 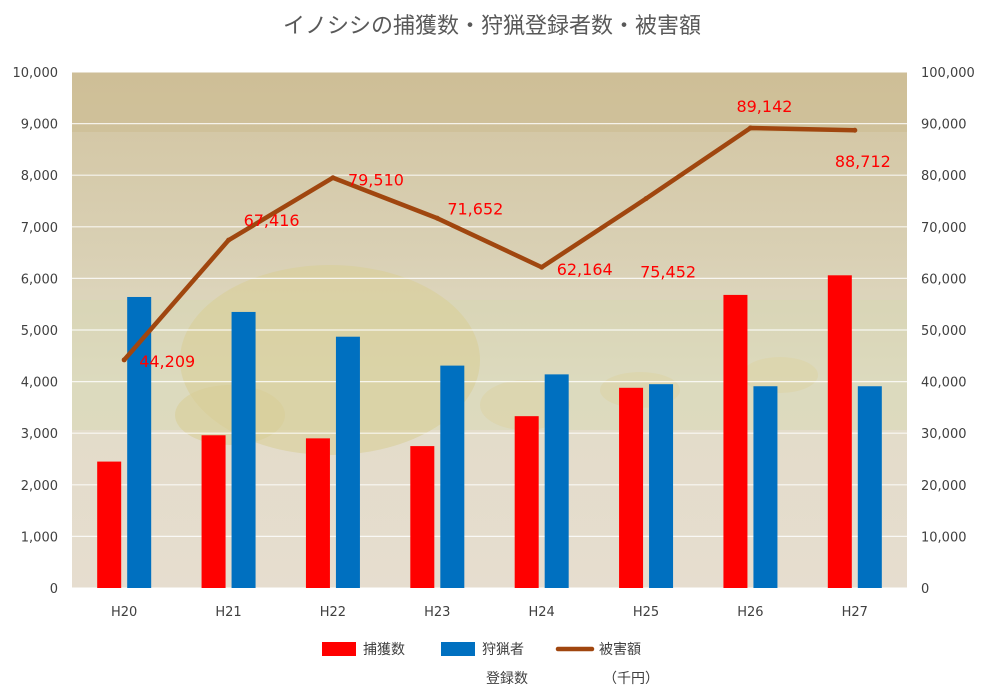 I want to click on right-axis-tick-label: 50,000, so click(x=944, y=331).